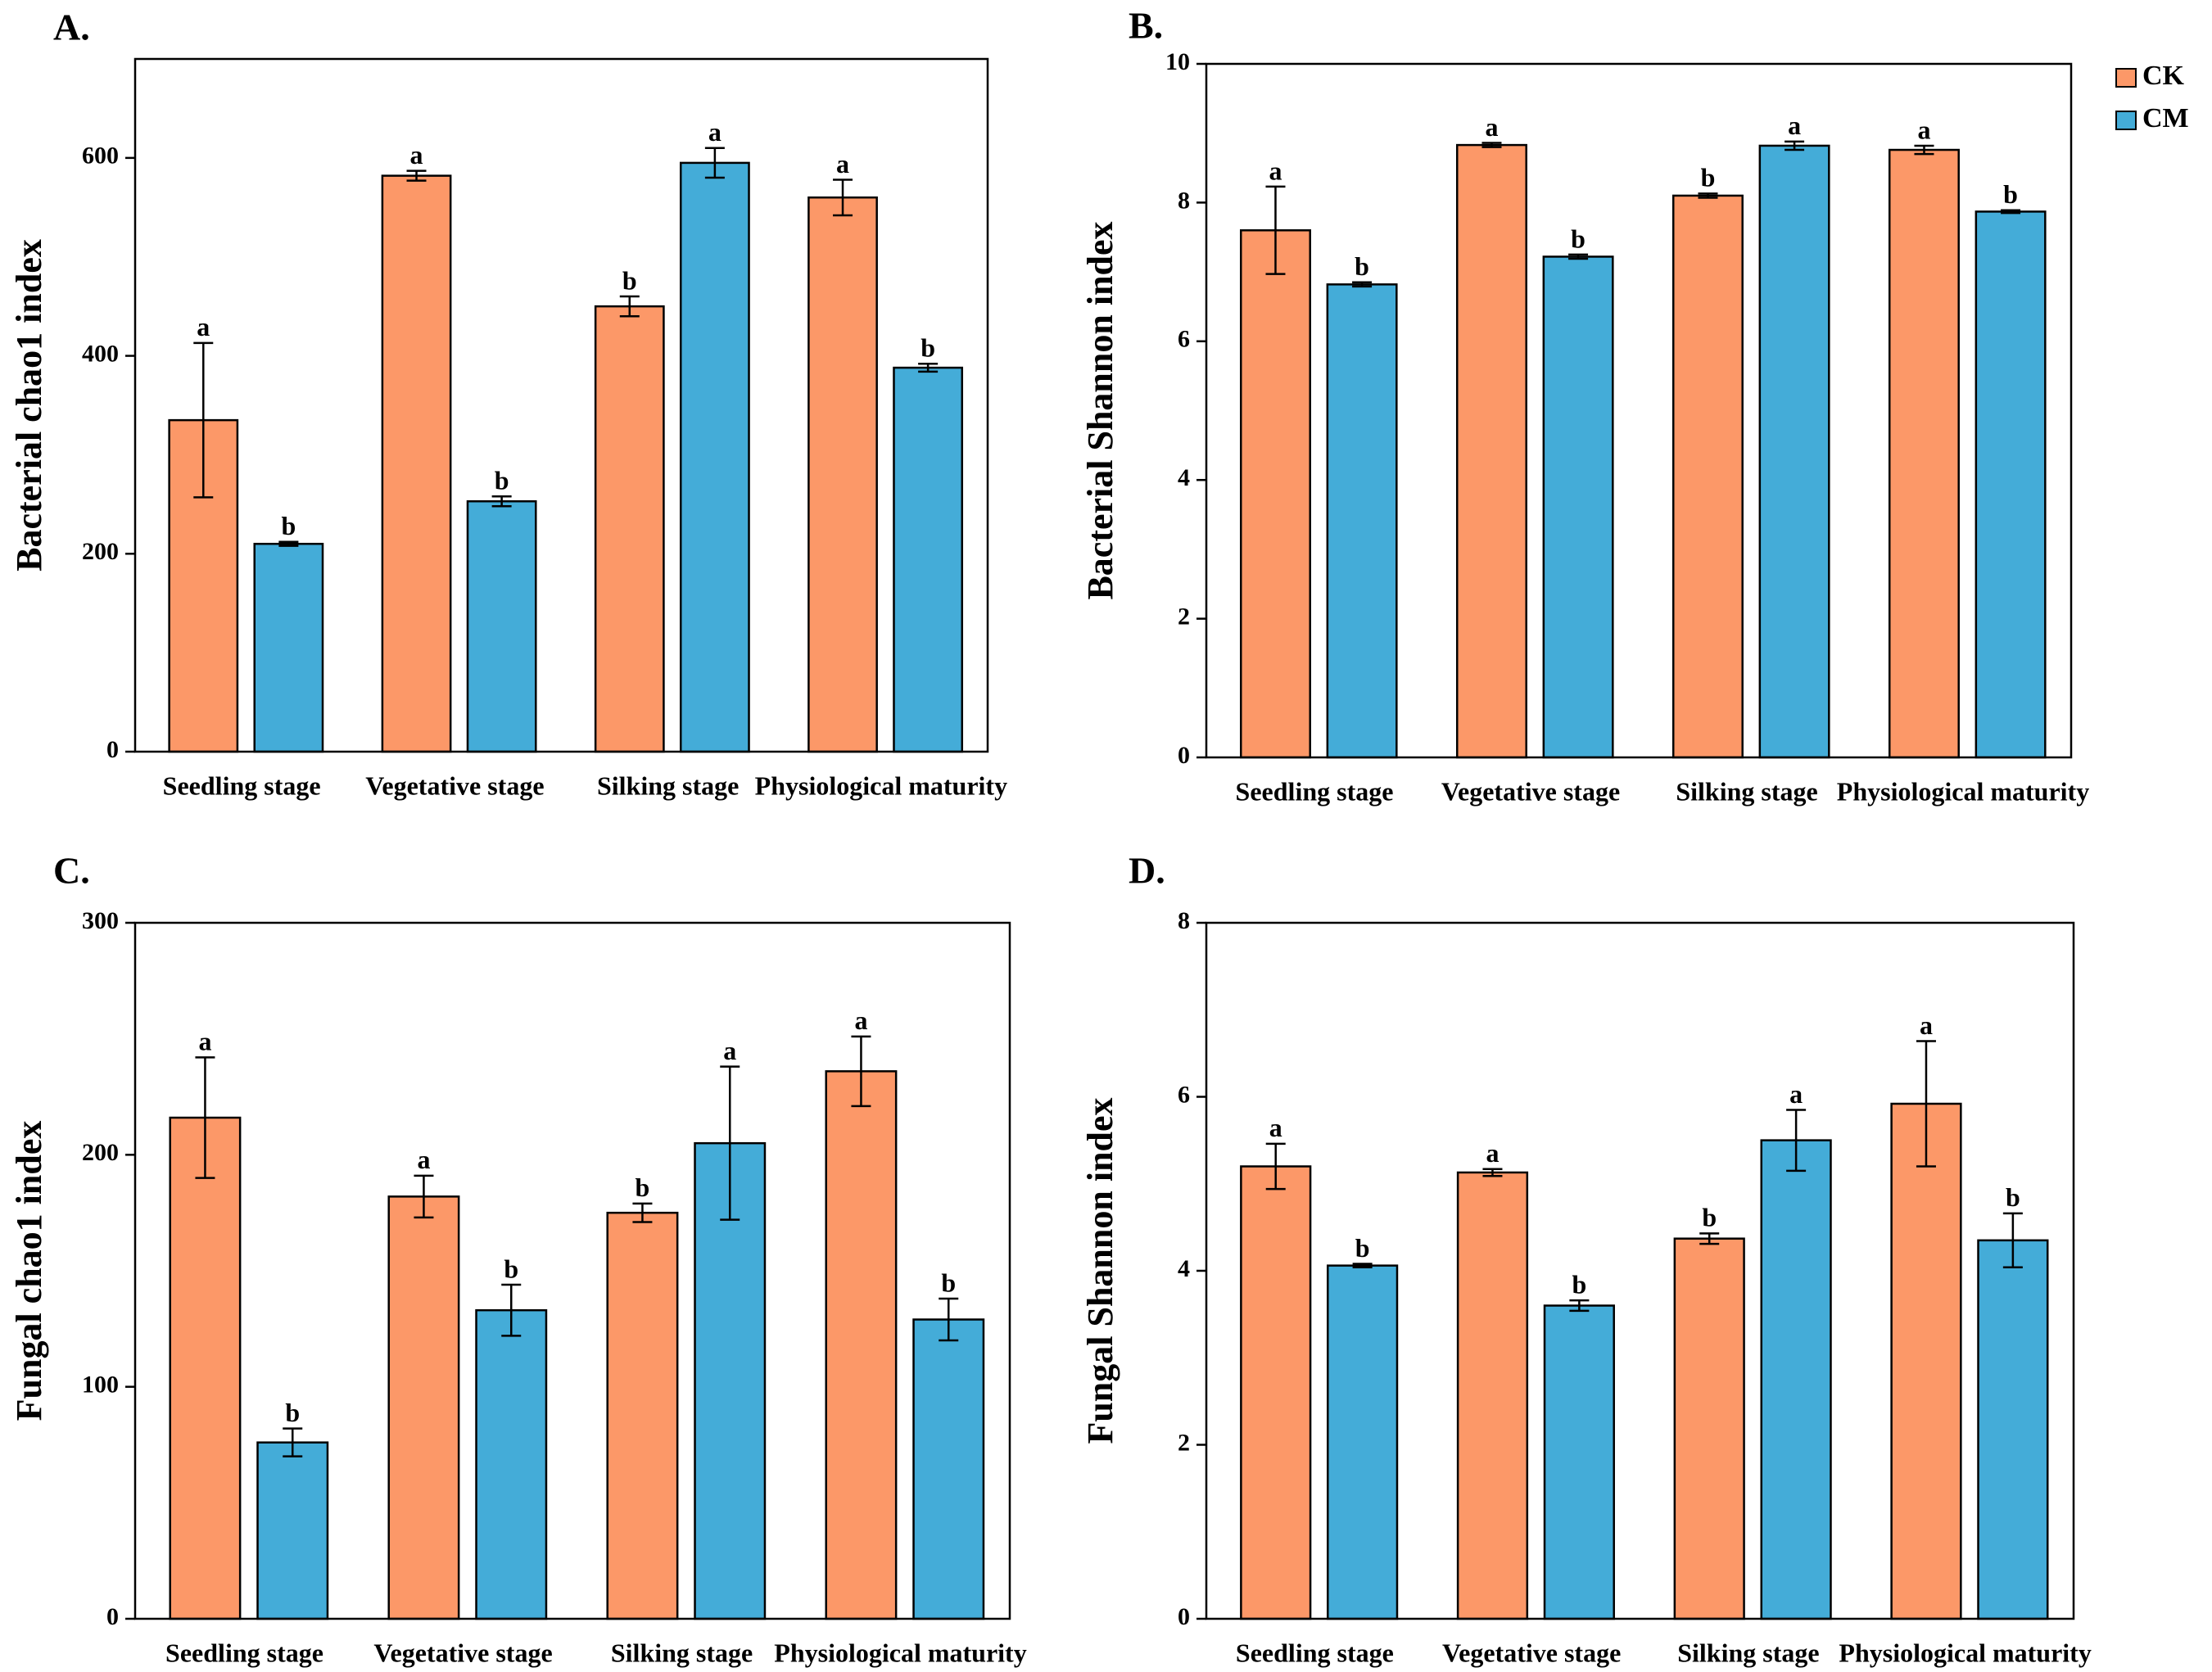 The width and height of the screenshot is (2212, 1672). Describe the element at coordinates (100, 1152) in the screenshot. I see `y-tick-label: 200` at that location.